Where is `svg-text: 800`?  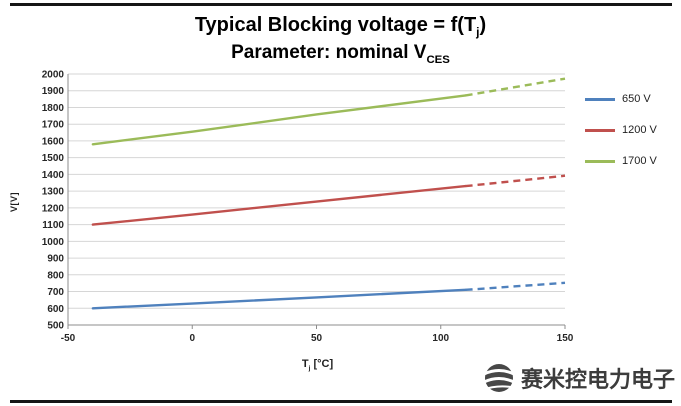
svg-text: 800 is located at coordinates (55, 276).